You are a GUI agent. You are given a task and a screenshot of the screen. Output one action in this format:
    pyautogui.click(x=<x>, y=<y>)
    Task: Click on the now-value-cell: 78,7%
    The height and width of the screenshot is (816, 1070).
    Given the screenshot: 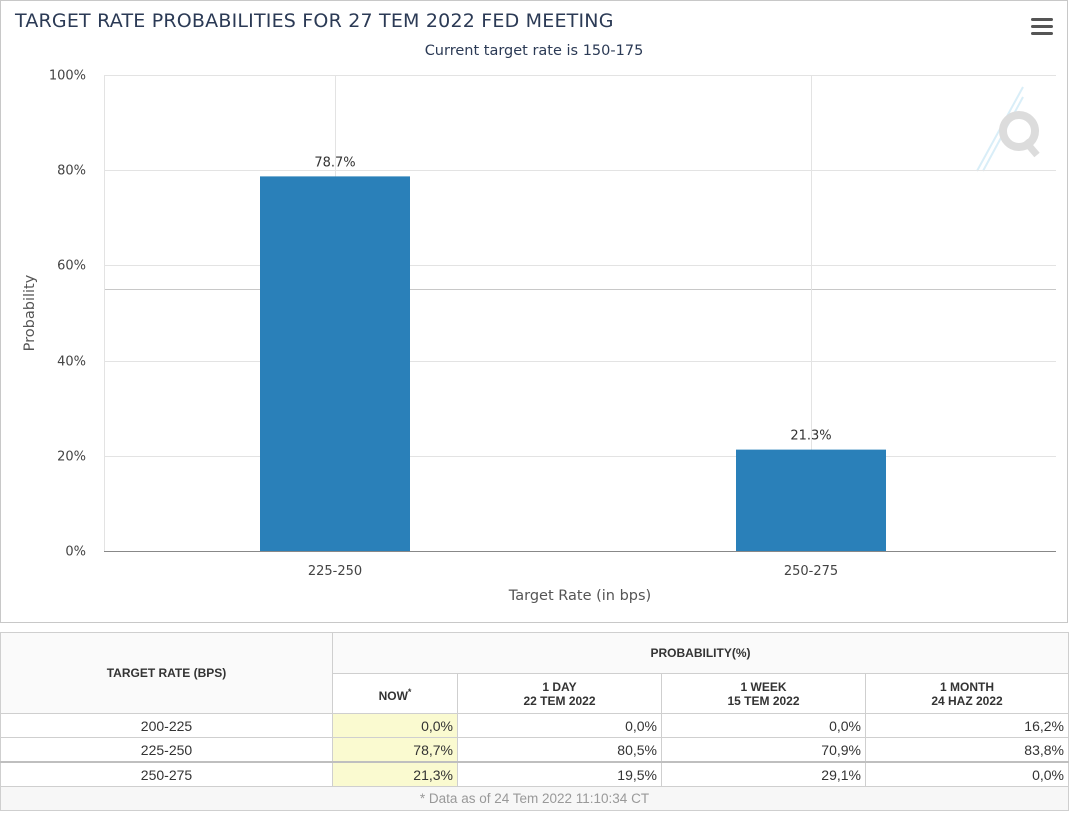 What is the action you would take?
    pyautogui.click(x=395, y=750)
    